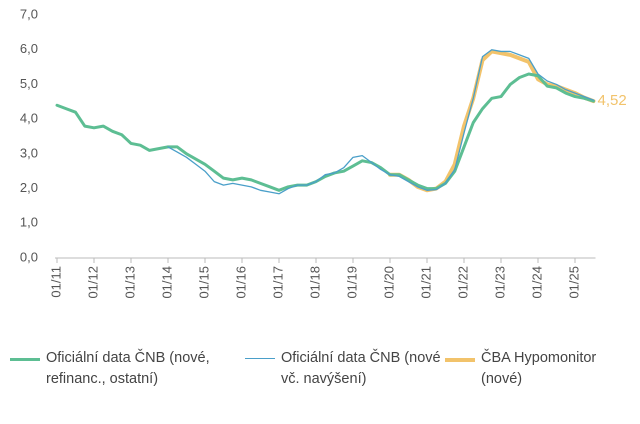 The height and width of the screenshot is (424, 640). I want to click on y-tick-label: 3,0, so click(29, 152).